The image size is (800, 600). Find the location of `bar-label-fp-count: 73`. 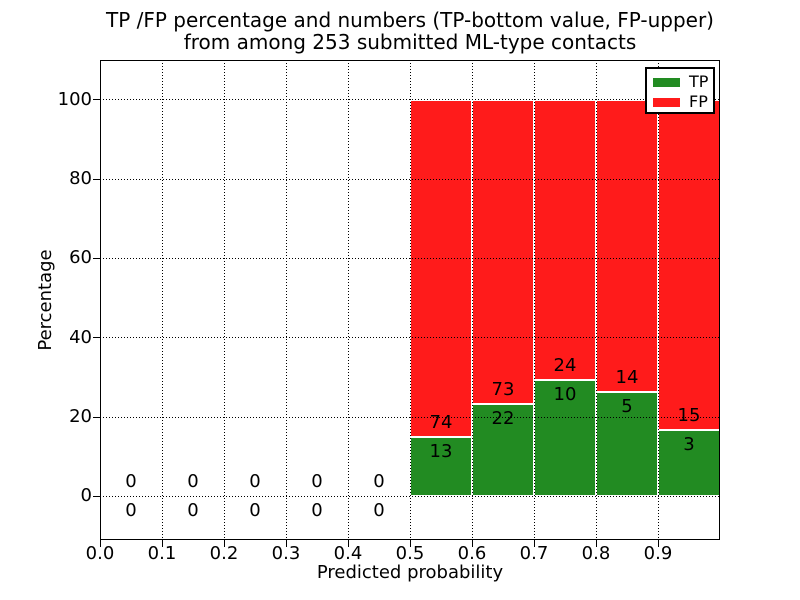

bar-label-fp-count: 73 is located at coordinates (503, 390).